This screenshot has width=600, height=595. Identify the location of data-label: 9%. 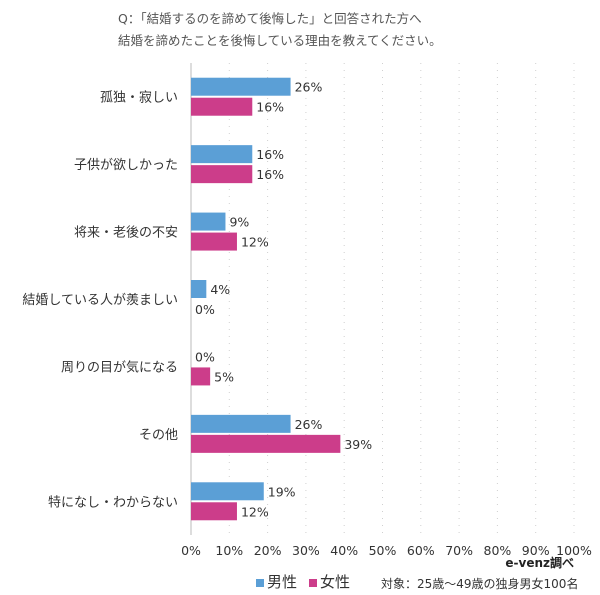
(239, 222).